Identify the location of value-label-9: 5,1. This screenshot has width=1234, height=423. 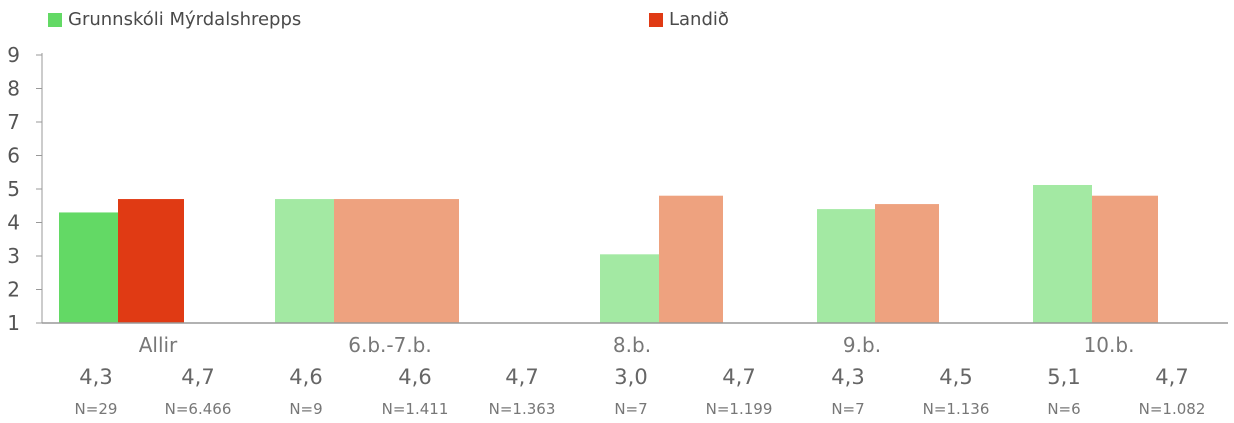
(1063, 377).